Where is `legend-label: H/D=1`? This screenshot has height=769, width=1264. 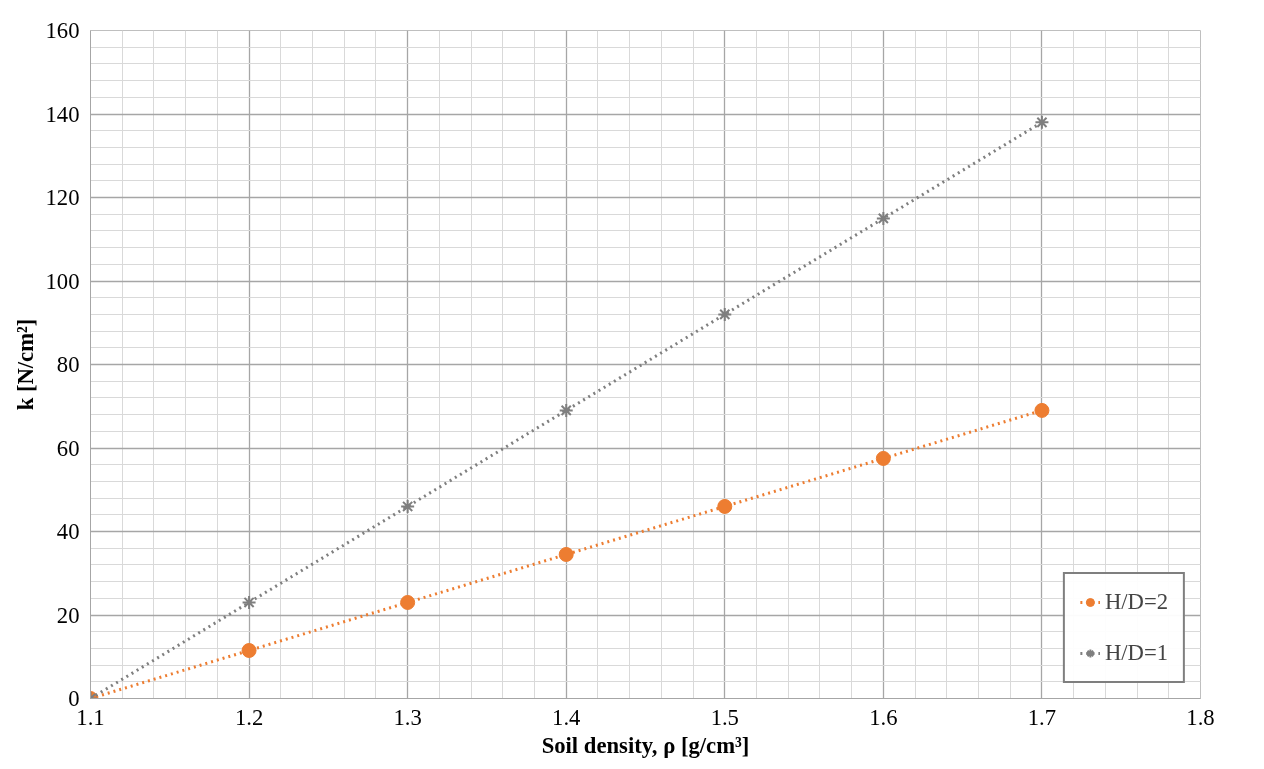 legend-label: H/D=1 is located at coordinates (1136, 653).